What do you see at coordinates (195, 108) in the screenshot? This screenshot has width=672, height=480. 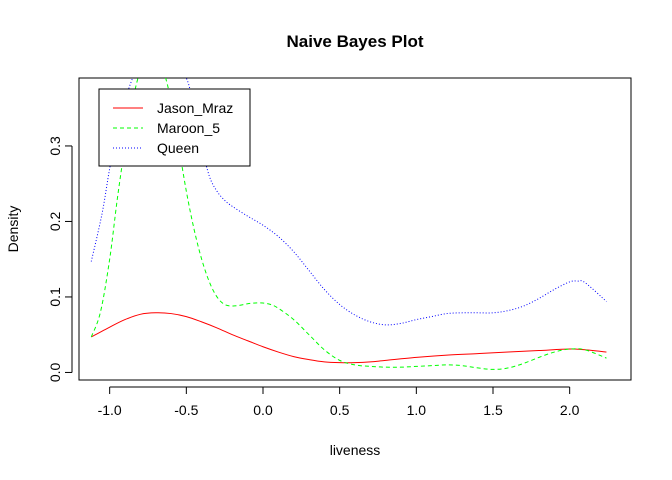 I see `legend-label: Jason_Mraz` at bounding box center [195, 108].